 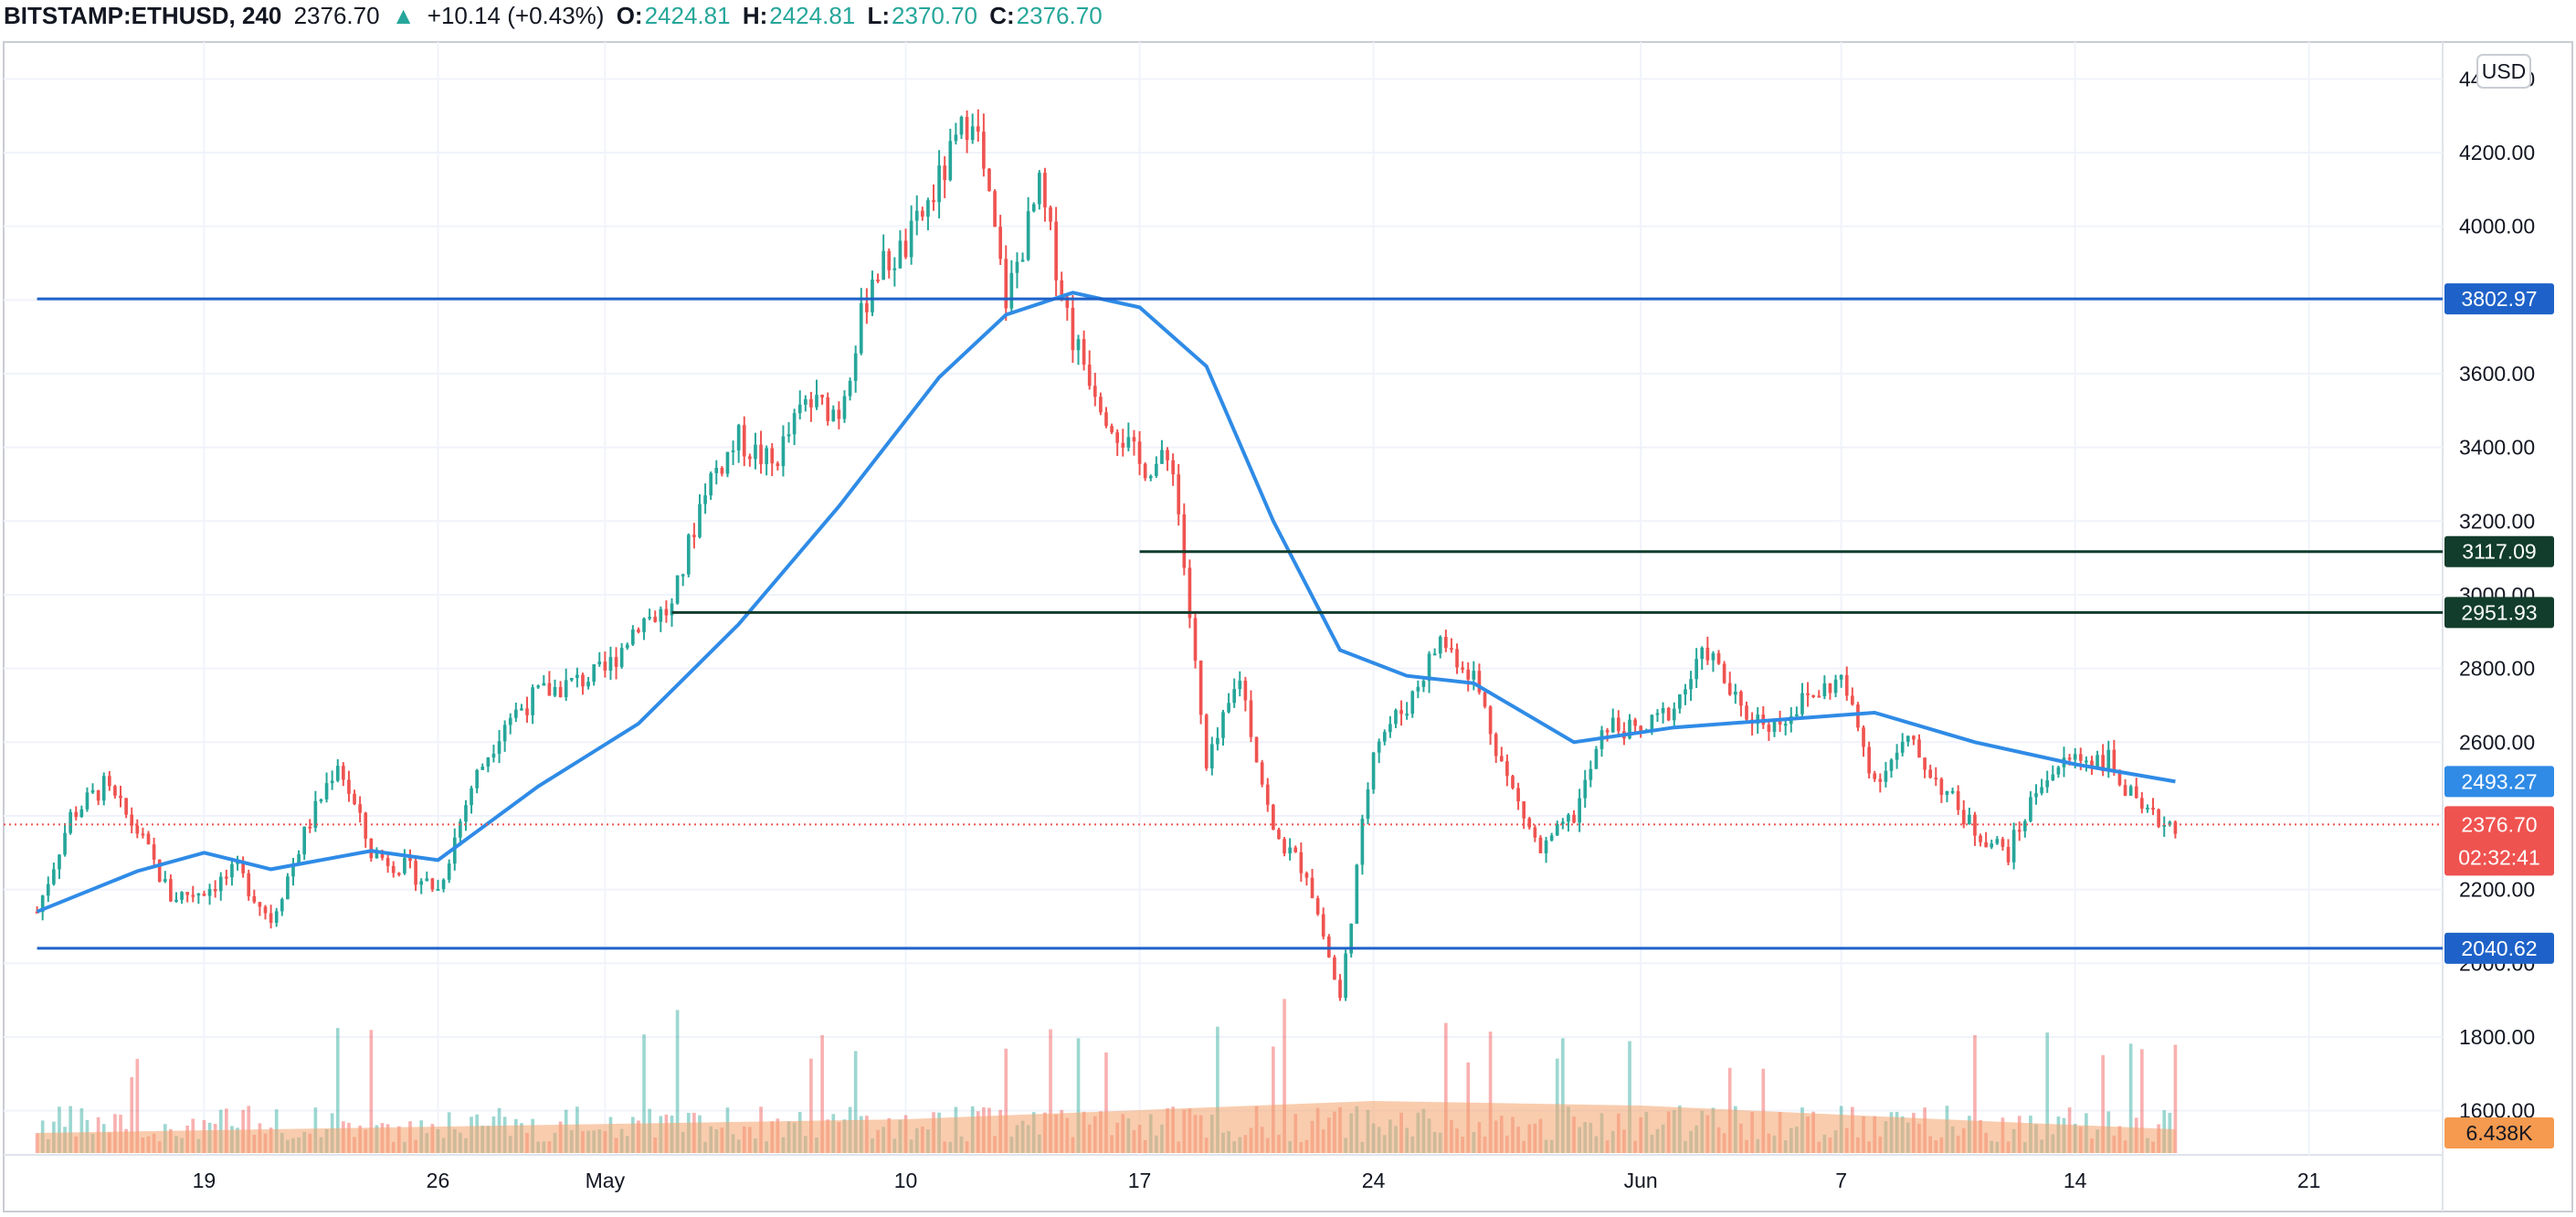 I want to click on symbol-name: BITSTAMP:ETHUSD, 240, so click(x=143, y=15).